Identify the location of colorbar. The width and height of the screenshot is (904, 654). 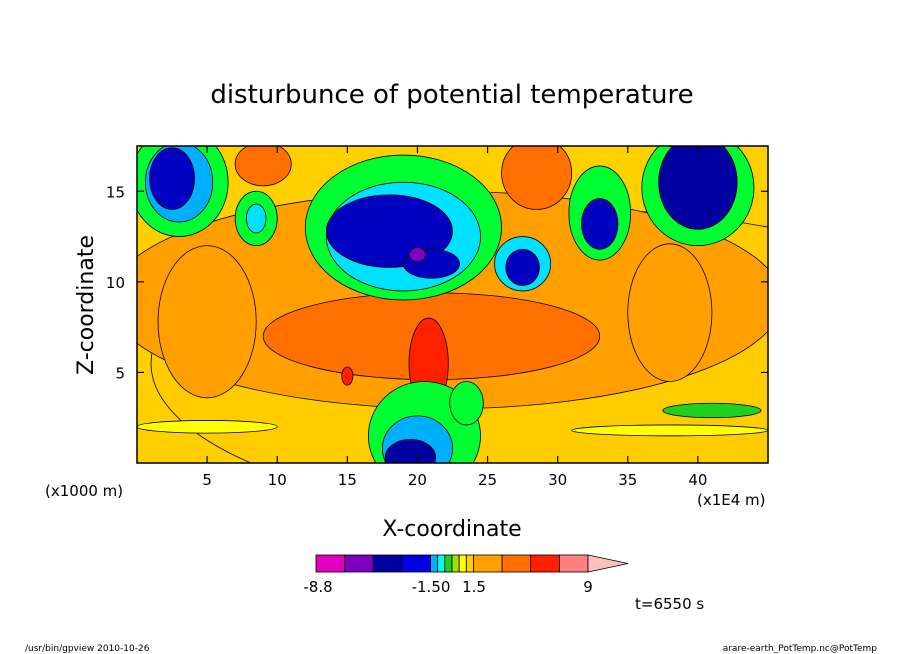
(472, 563).